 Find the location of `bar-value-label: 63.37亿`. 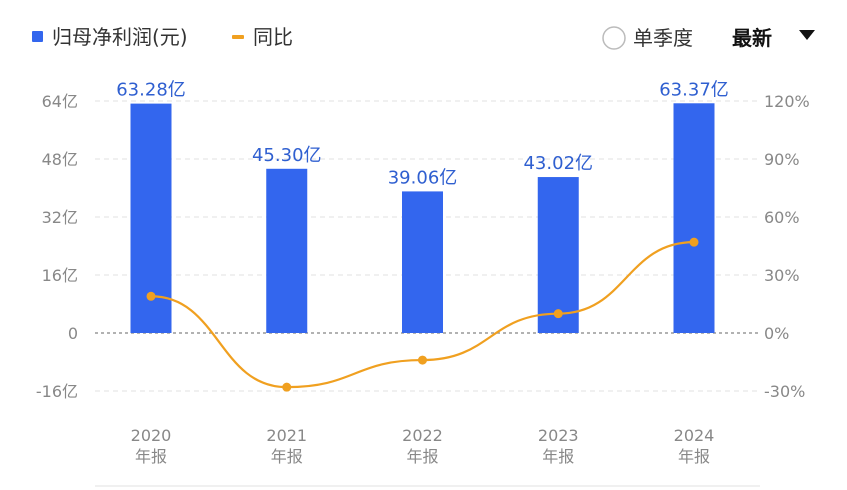

bar-value-label: 63.37亿 is located at coordinates (694, 89).